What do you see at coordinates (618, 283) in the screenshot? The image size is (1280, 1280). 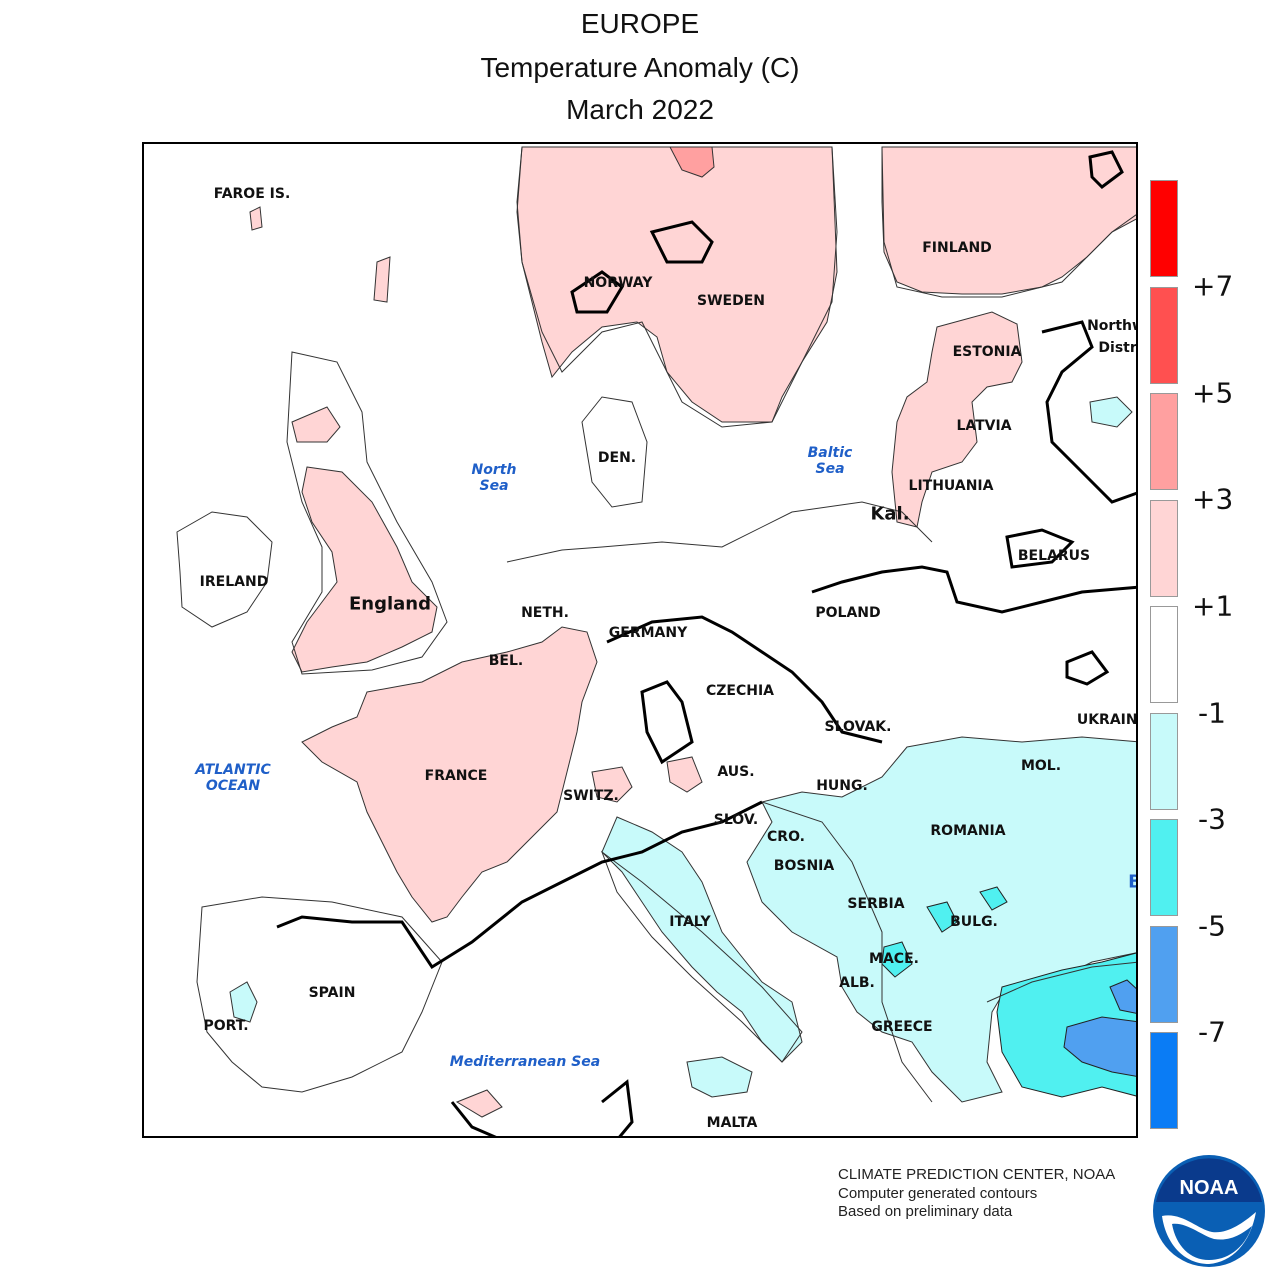 I see `label-norway: NORWAY` at bounding box center [618, 283].